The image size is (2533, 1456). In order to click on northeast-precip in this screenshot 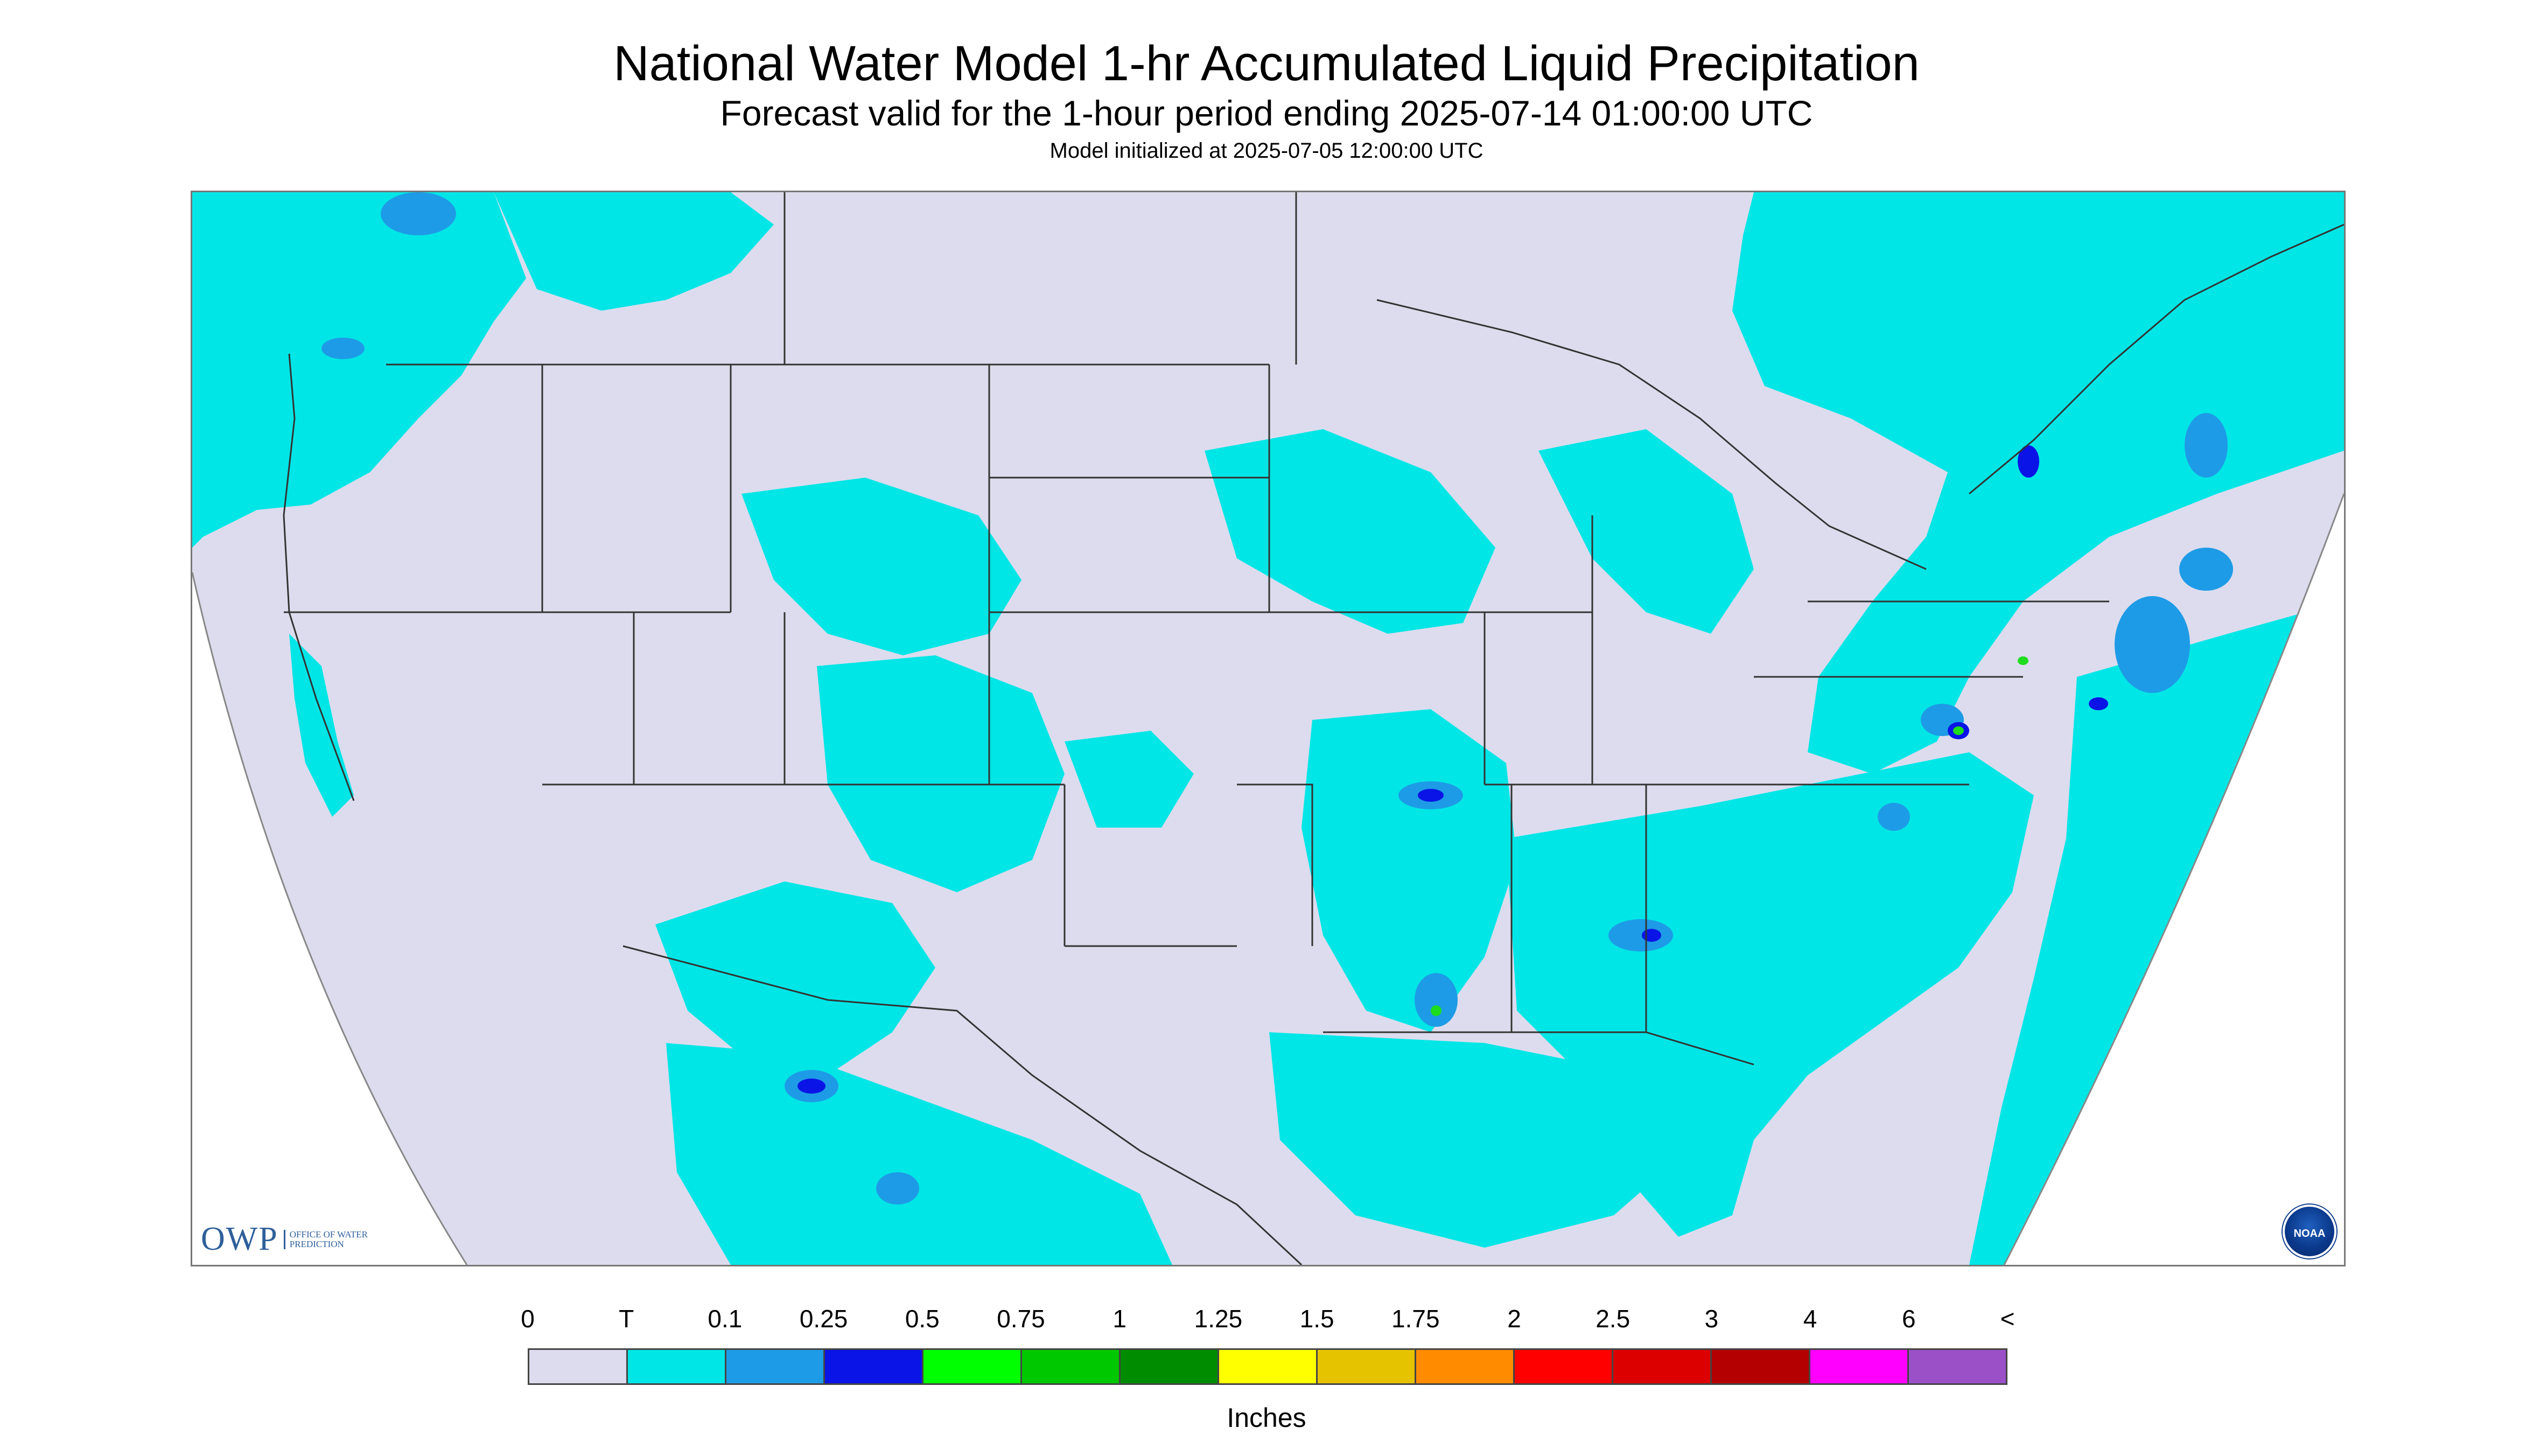, I will do `click(2038, 483)`.